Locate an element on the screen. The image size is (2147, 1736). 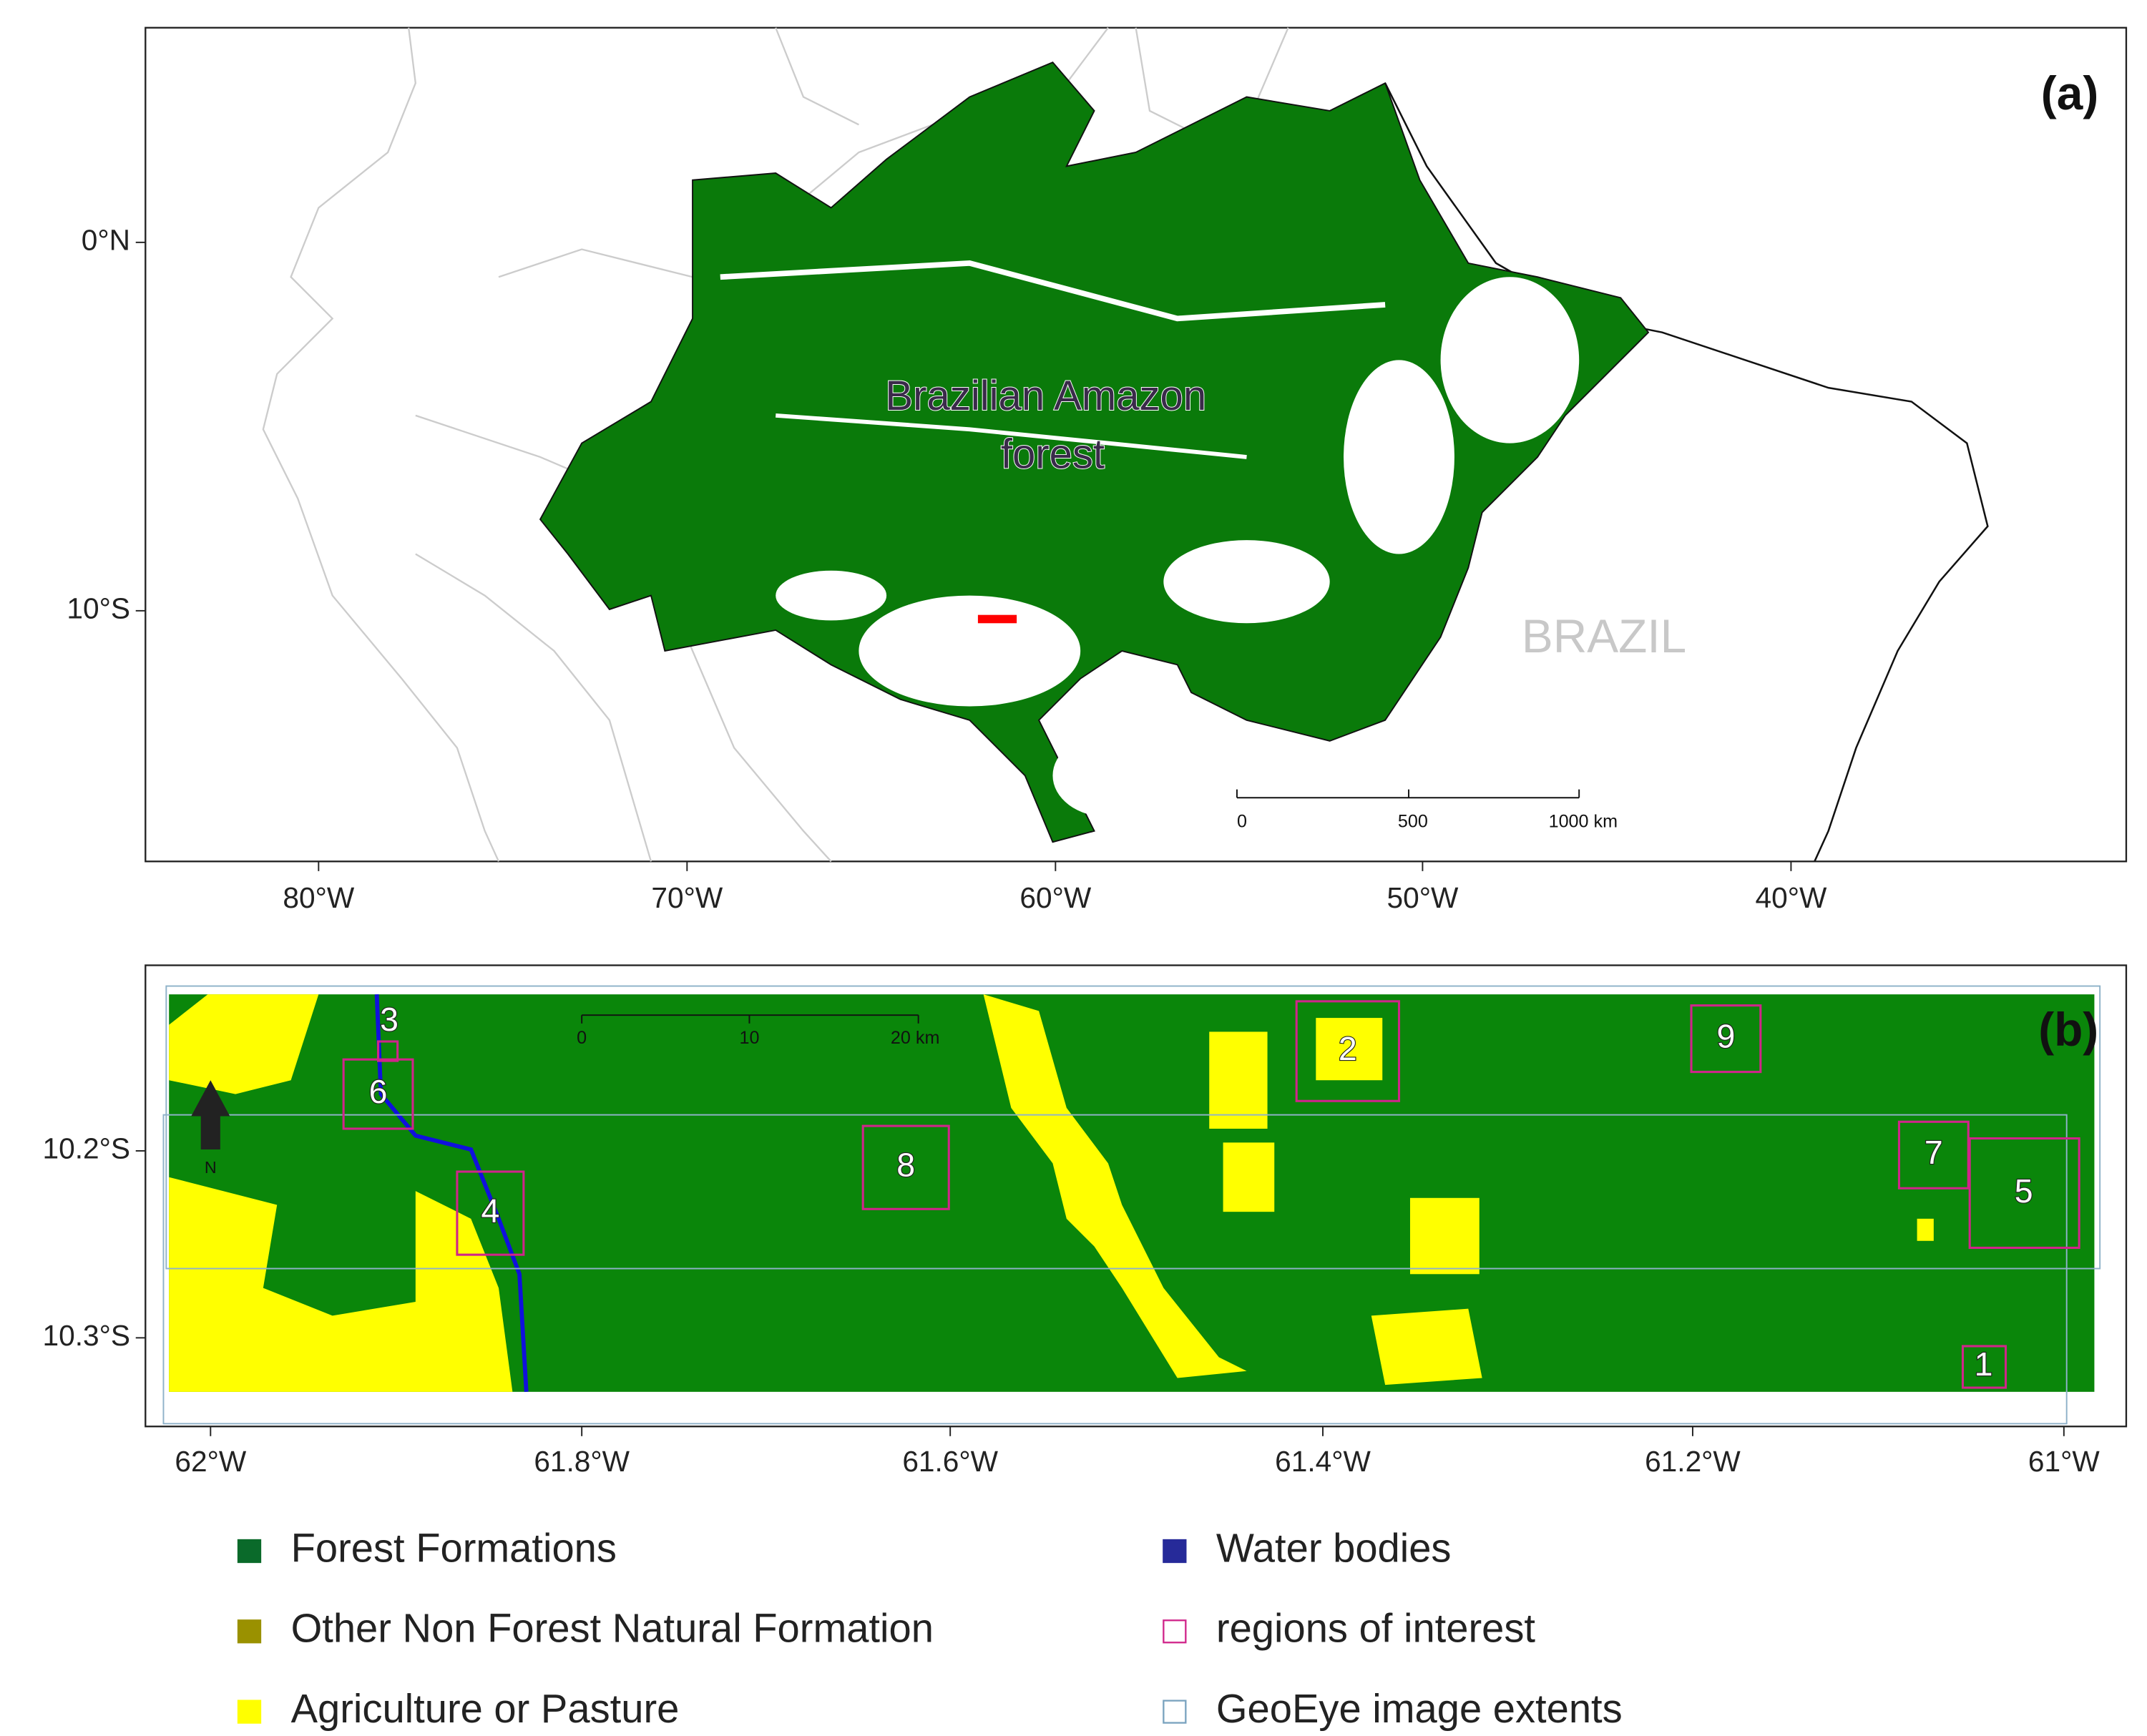
region-label: 4 is located at coordinates (490, 1210).